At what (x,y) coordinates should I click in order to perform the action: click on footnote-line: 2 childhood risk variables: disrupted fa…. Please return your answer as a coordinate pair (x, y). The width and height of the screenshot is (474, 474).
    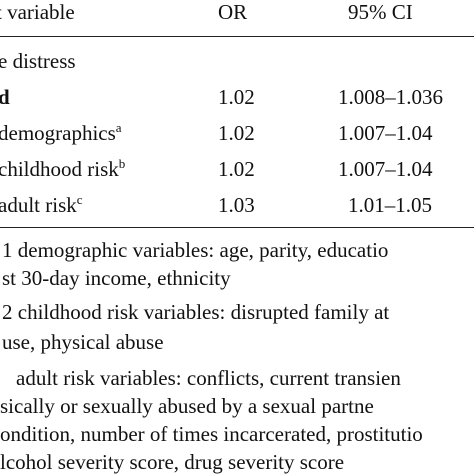
    Looking at the image, I should click on (196, 312).